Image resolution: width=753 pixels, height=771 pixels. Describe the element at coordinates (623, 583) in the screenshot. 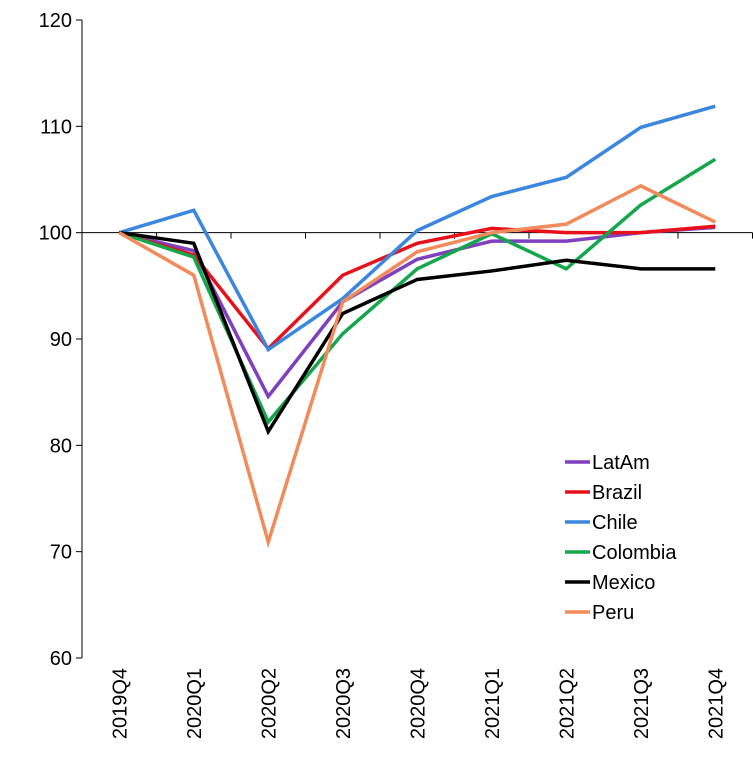

I see `legend-label: Mexico` at that location.